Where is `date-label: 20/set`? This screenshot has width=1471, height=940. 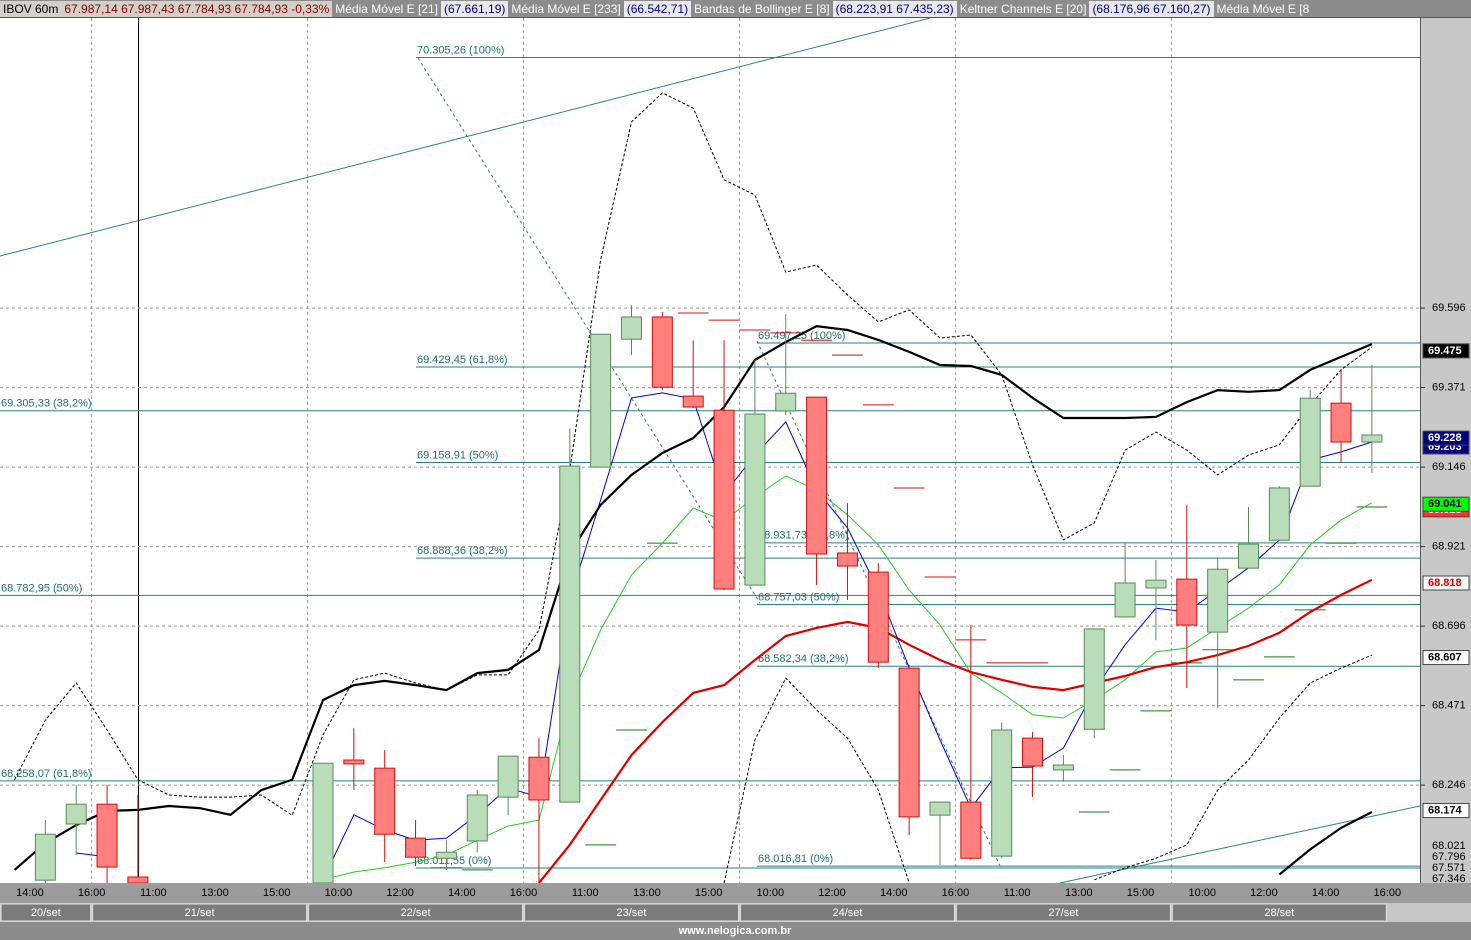 date-label: 20/set is located at coordinates (46, 913).